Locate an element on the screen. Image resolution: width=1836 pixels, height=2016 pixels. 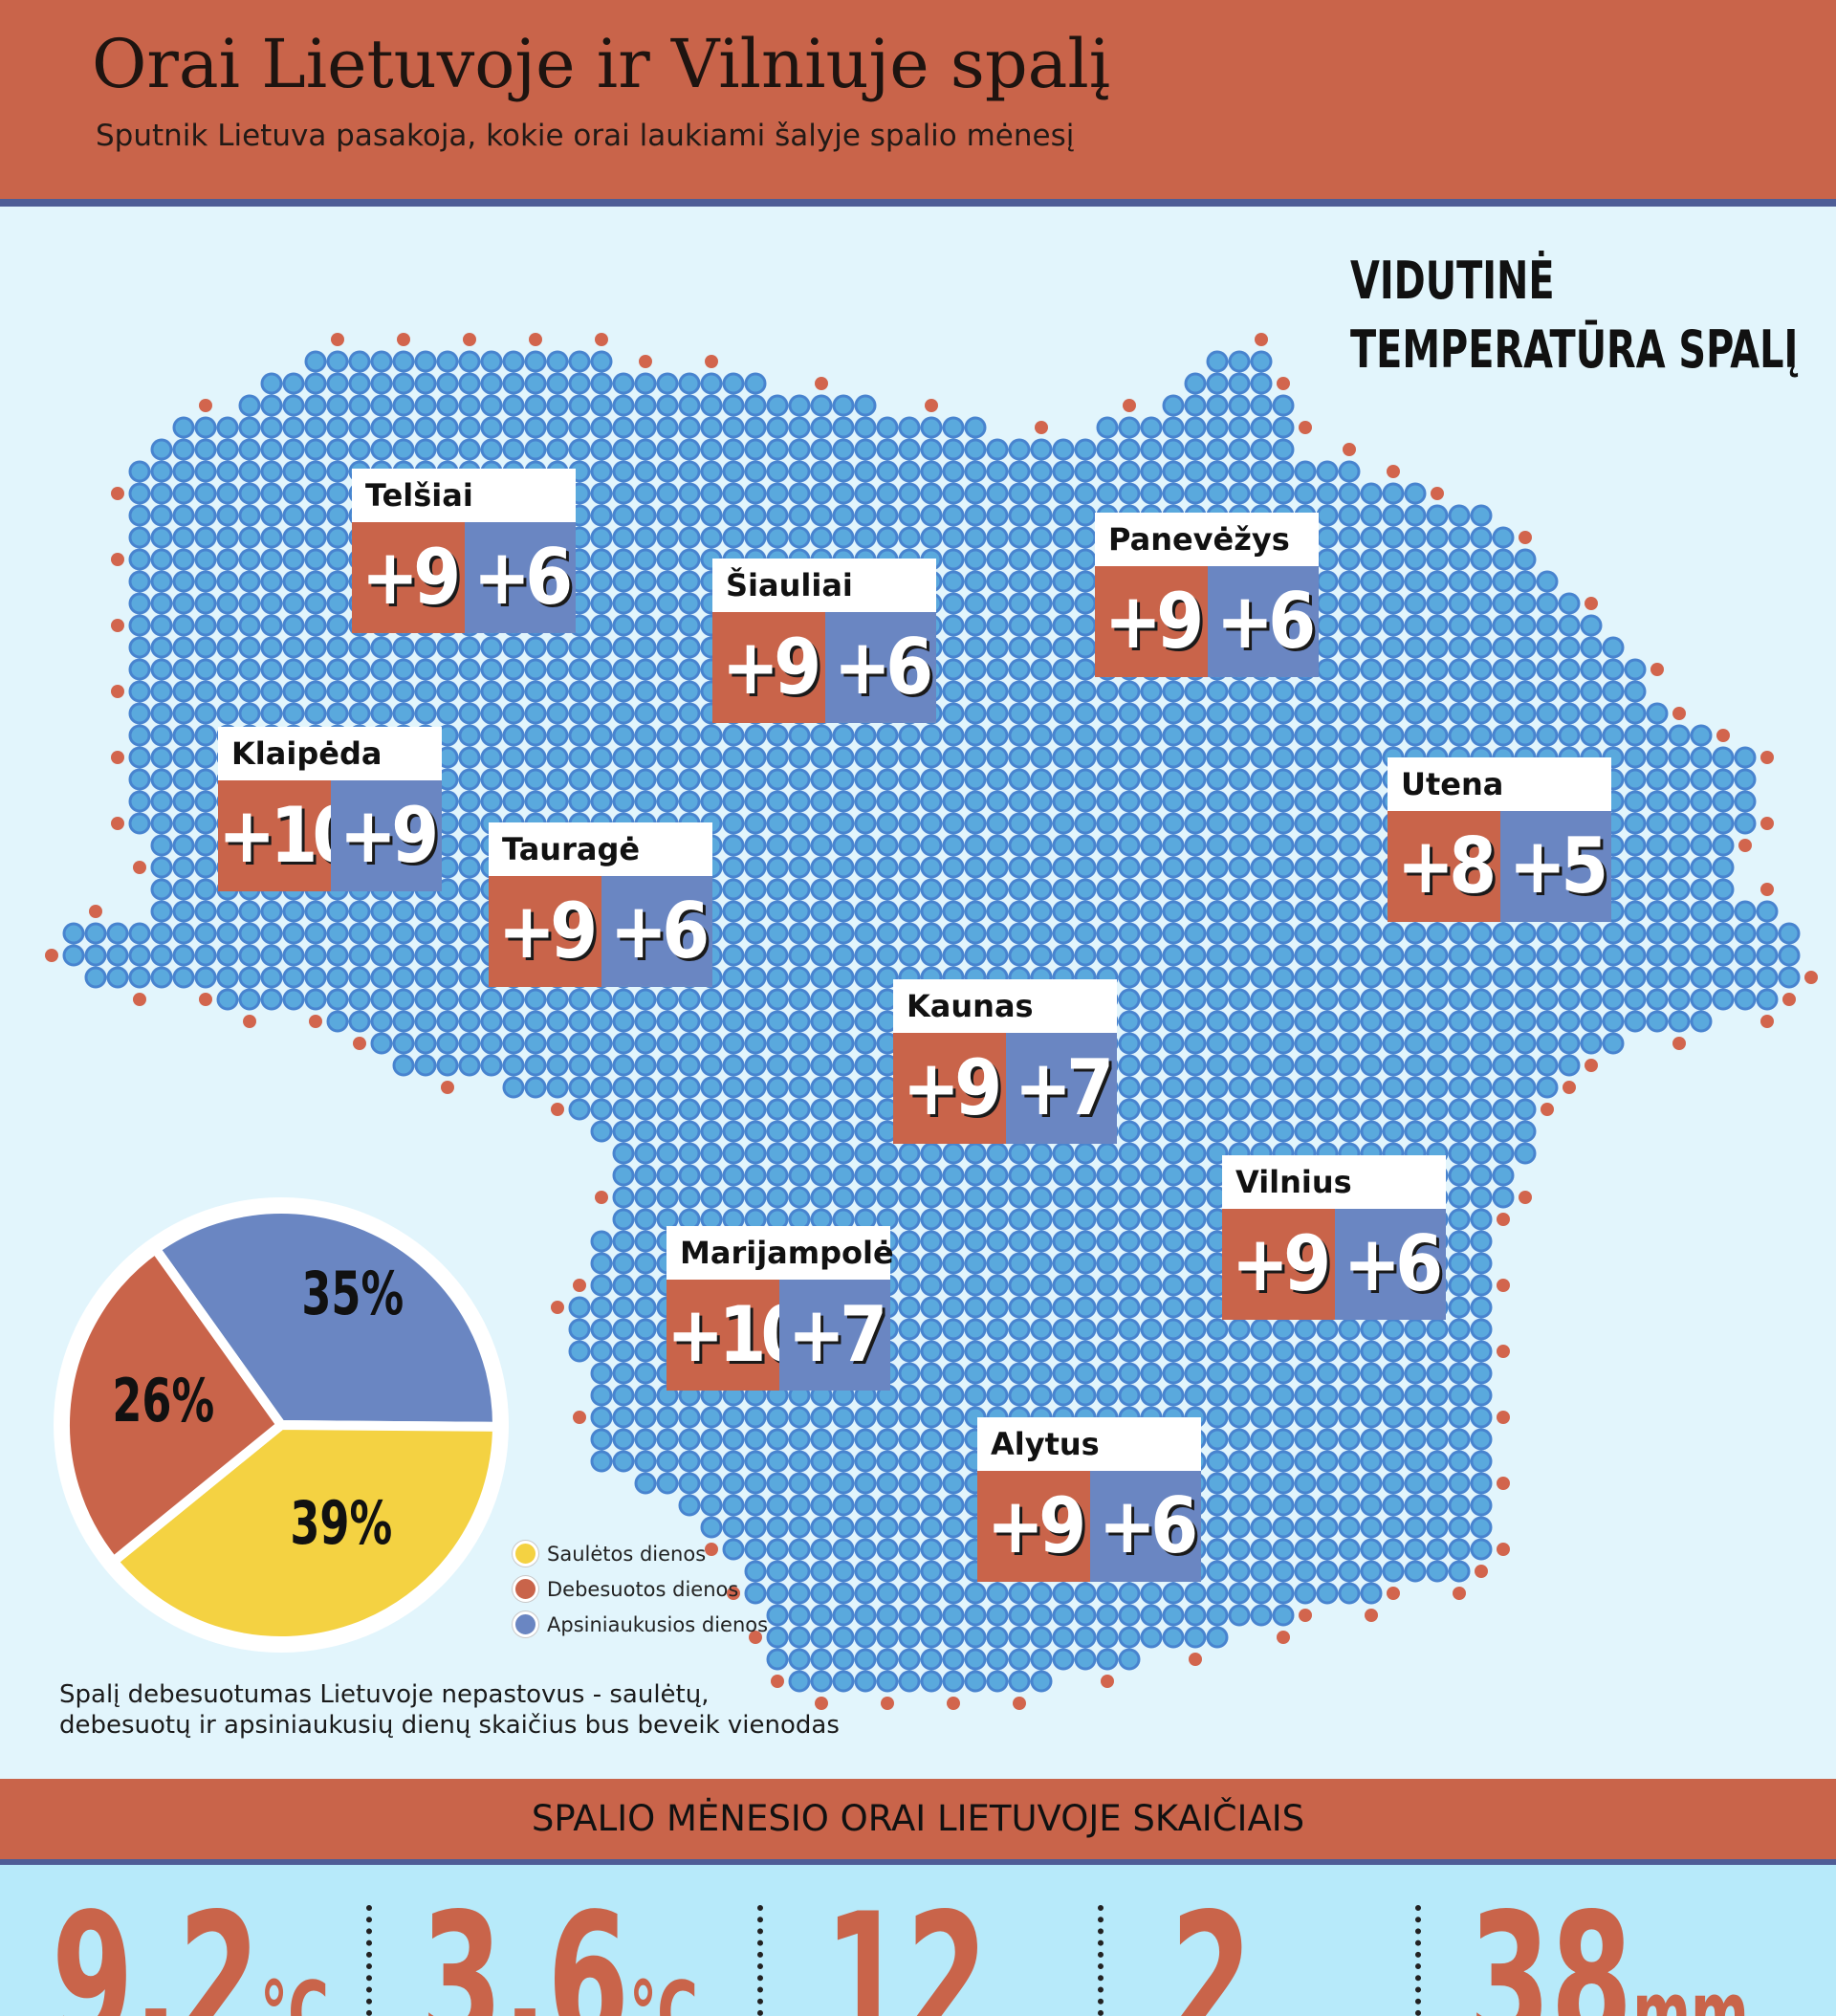
stat-precipitation: 38mm is located at coordinates (1609, 1953).